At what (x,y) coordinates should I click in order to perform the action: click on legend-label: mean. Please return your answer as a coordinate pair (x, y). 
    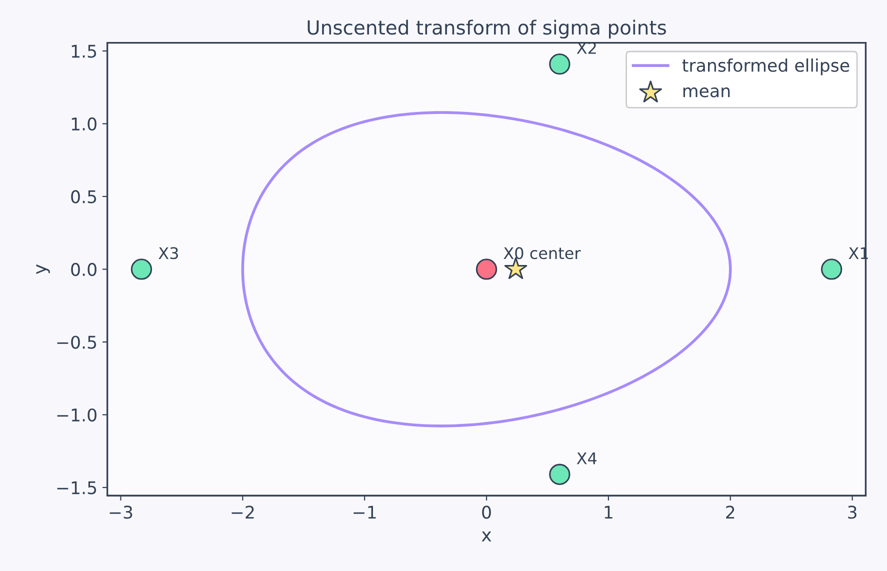
    Looking at the image, I should click on (706, 92).